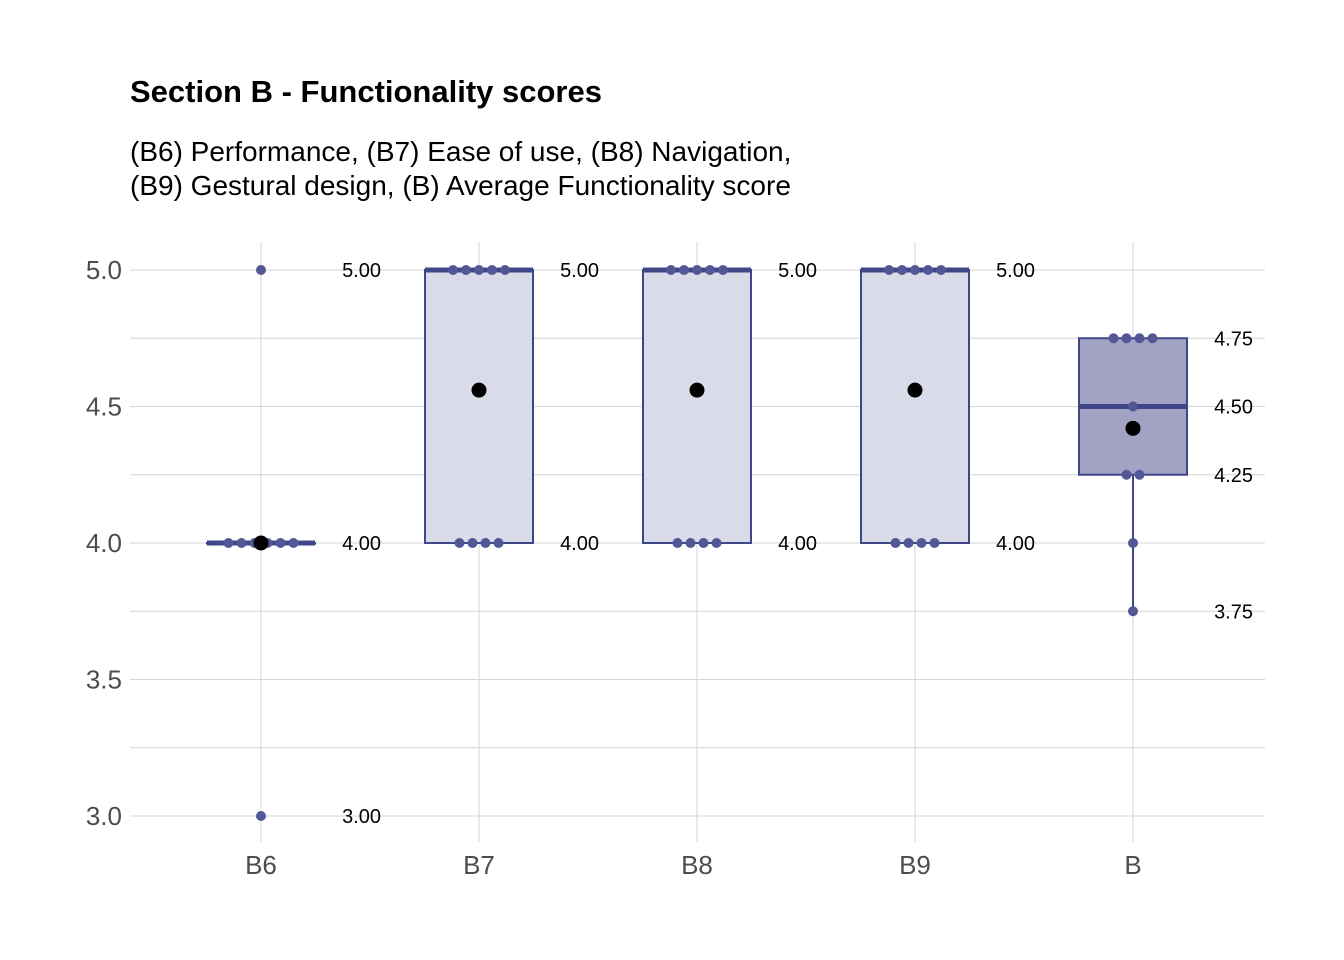  I want to click on x-tick-label: B7, so click(479, 865).